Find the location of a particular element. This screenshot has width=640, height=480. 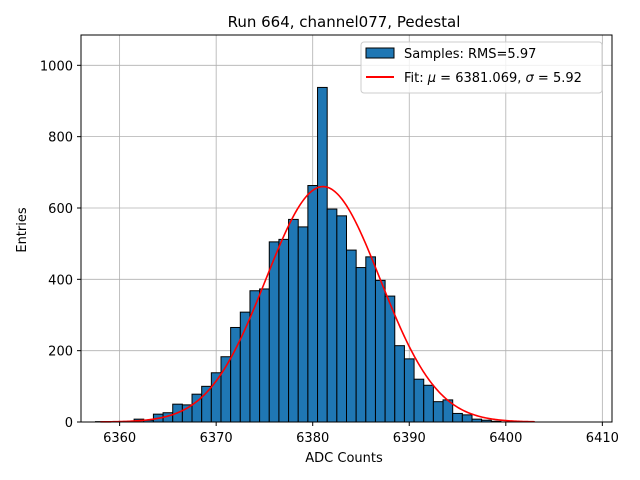

legend-fit-sigma-value: 5.92 is located at coordinates (567, 78).